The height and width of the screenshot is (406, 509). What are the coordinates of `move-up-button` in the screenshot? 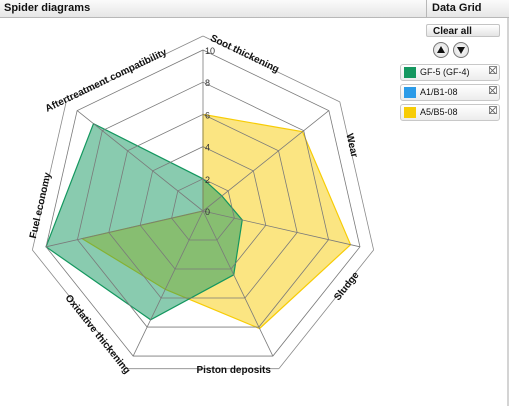 It's located at (441, 50).